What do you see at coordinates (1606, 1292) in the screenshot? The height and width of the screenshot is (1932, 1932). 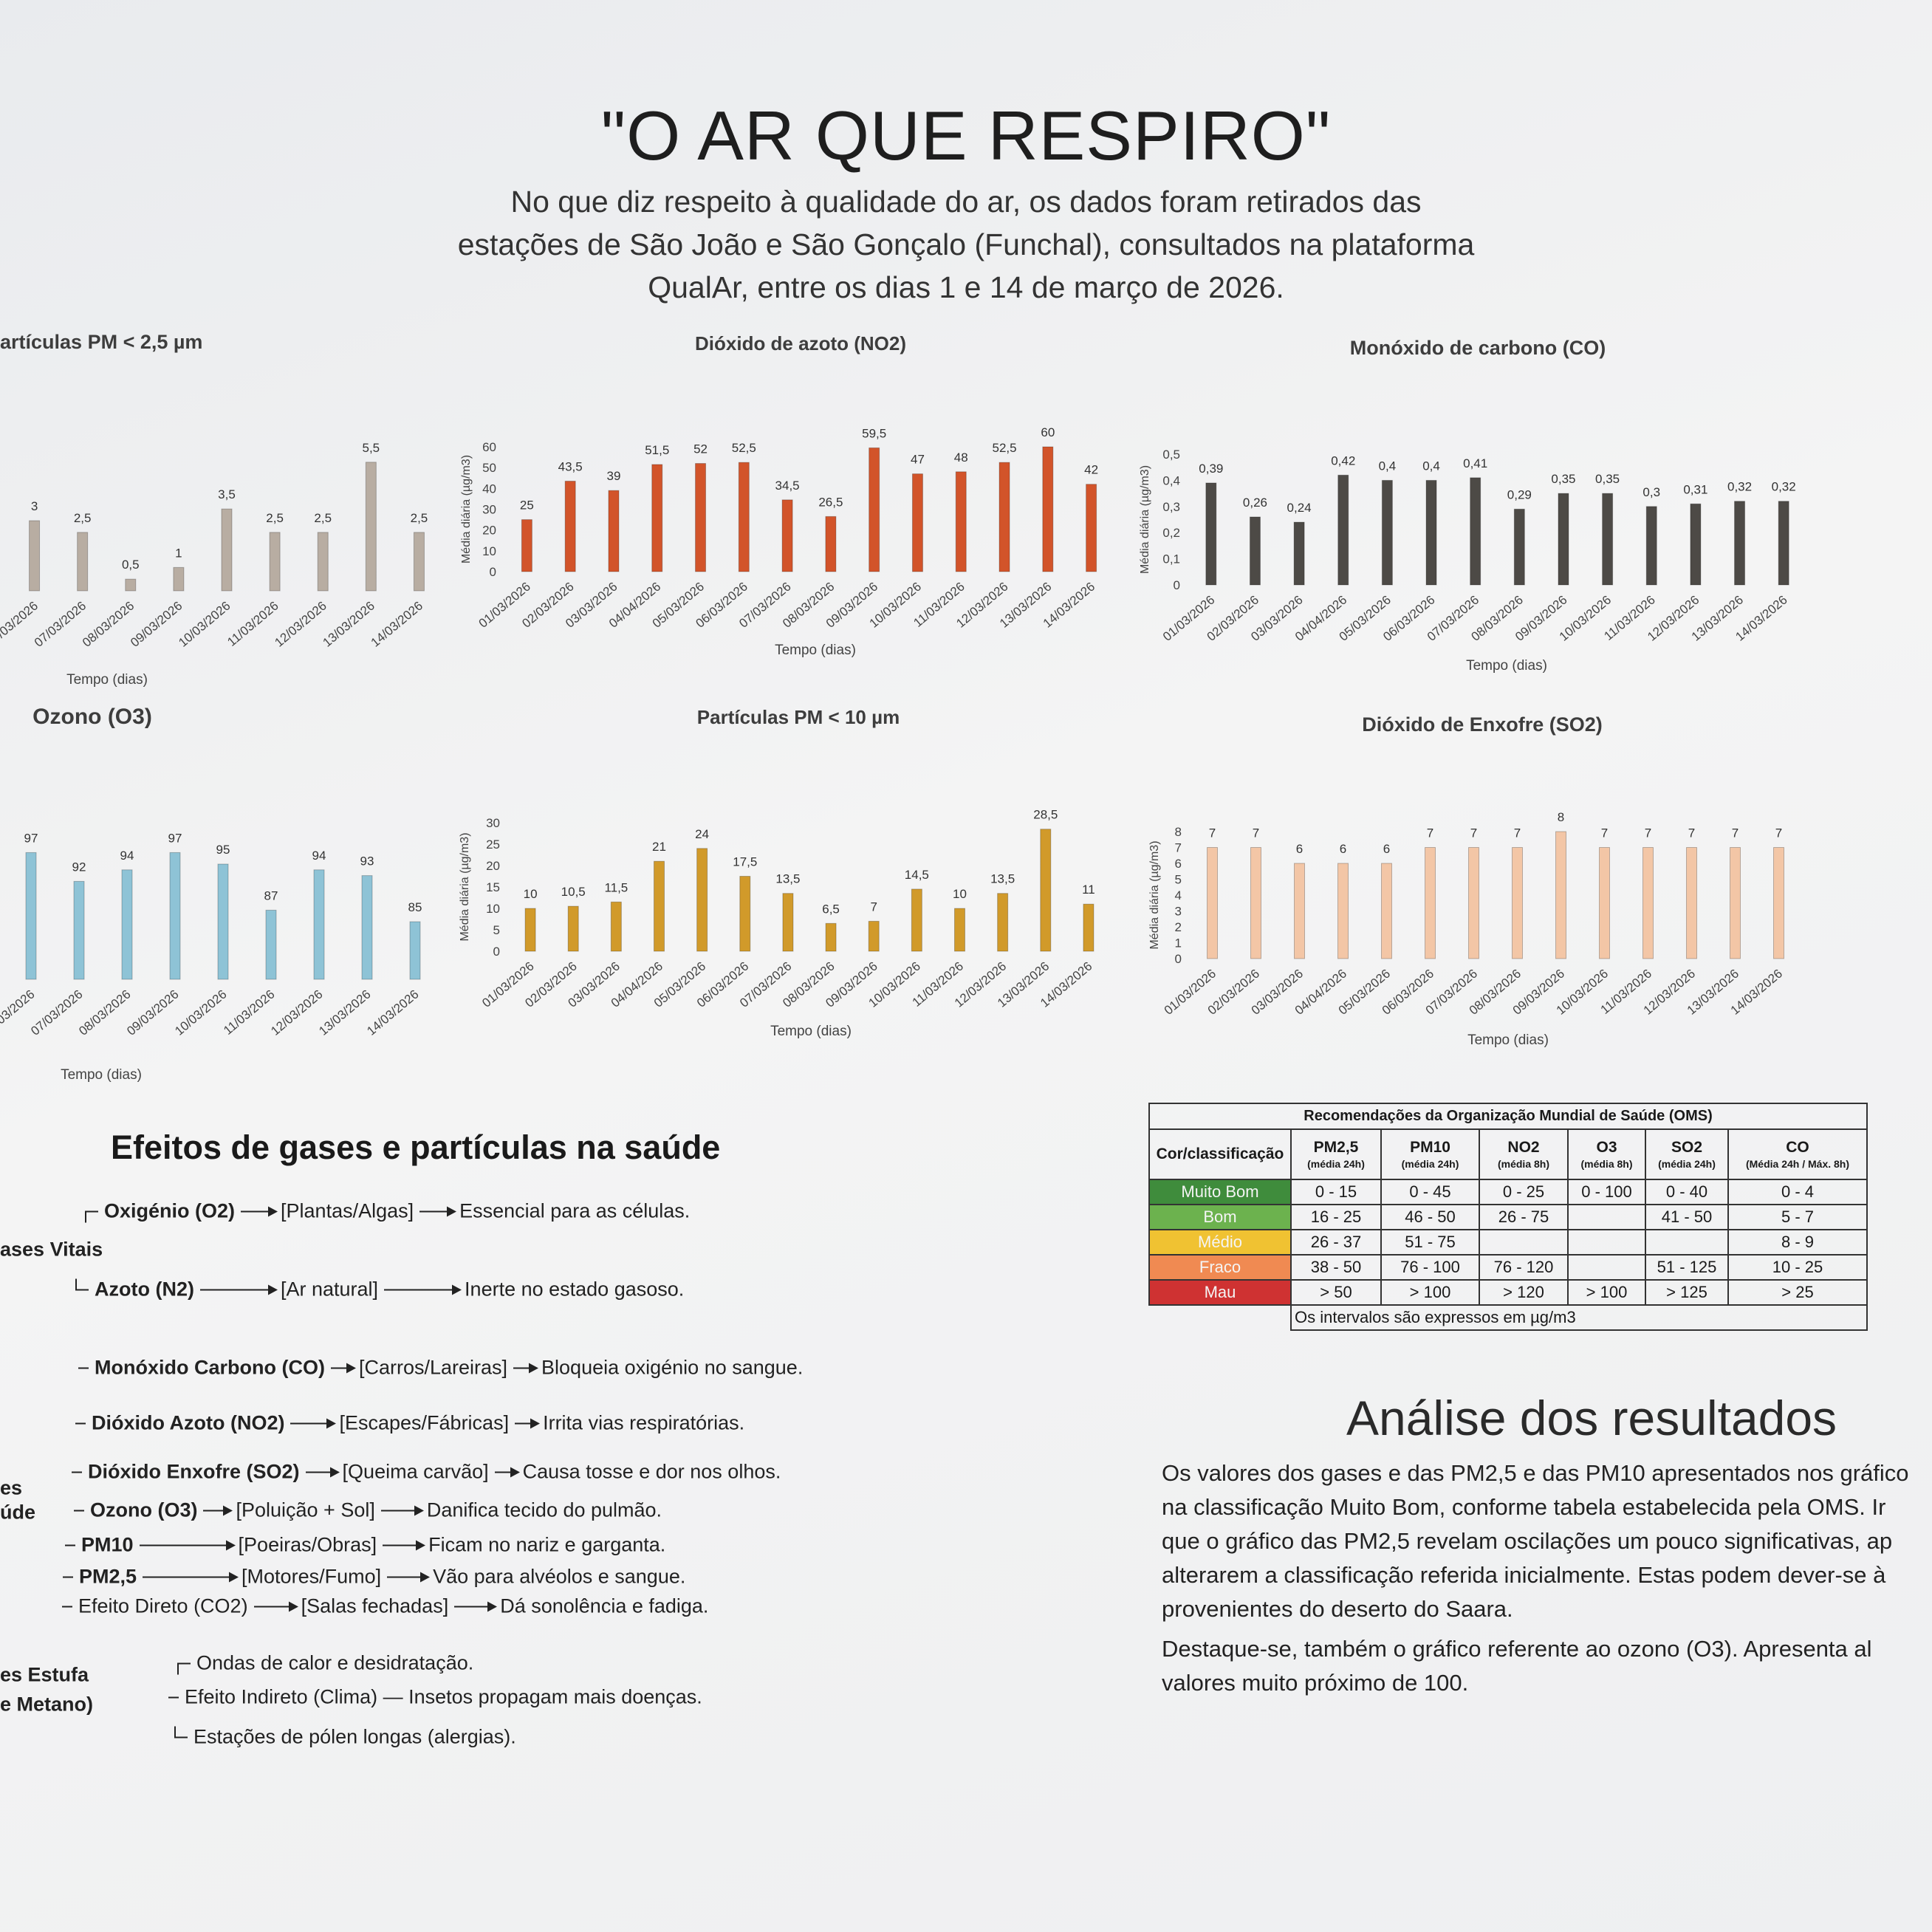 I see `cell: > 100` at bounding box center [1606, 1292].